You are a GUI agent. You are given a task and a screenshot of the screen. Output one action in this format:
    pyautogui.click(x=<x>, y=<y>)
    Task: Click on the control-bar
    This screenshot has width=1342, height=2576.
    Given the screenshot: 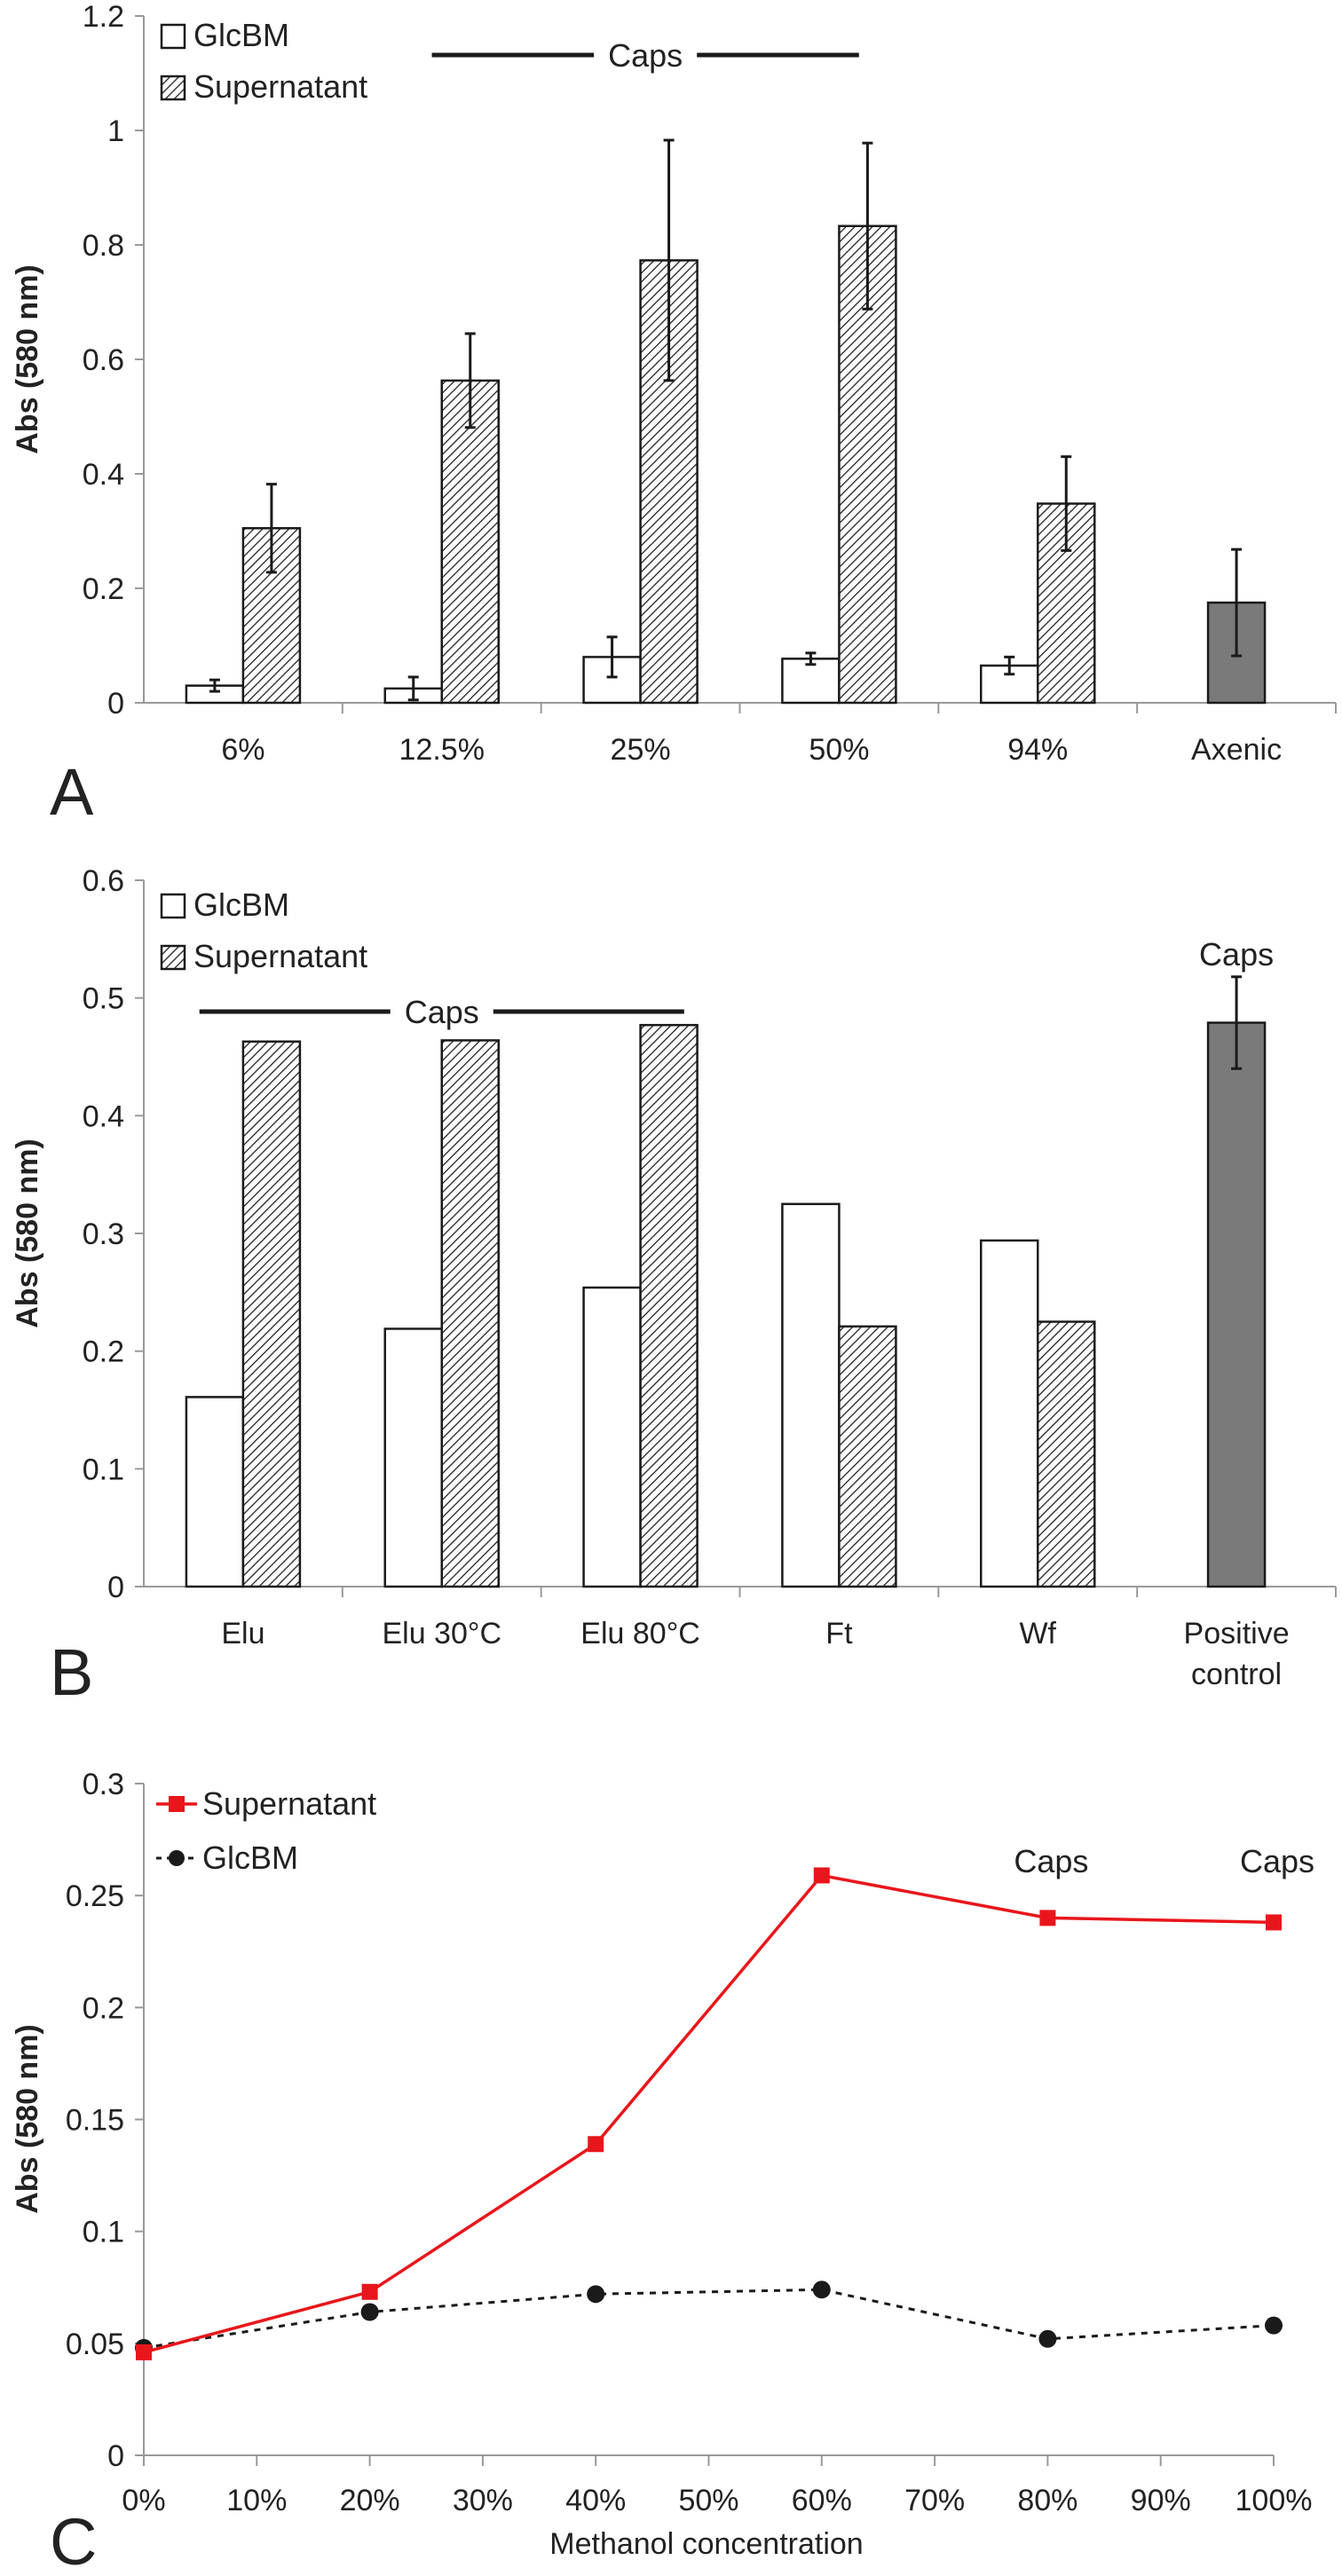 What is the action you would take?
    pyautogui.click(x=1236, y=1304)
    